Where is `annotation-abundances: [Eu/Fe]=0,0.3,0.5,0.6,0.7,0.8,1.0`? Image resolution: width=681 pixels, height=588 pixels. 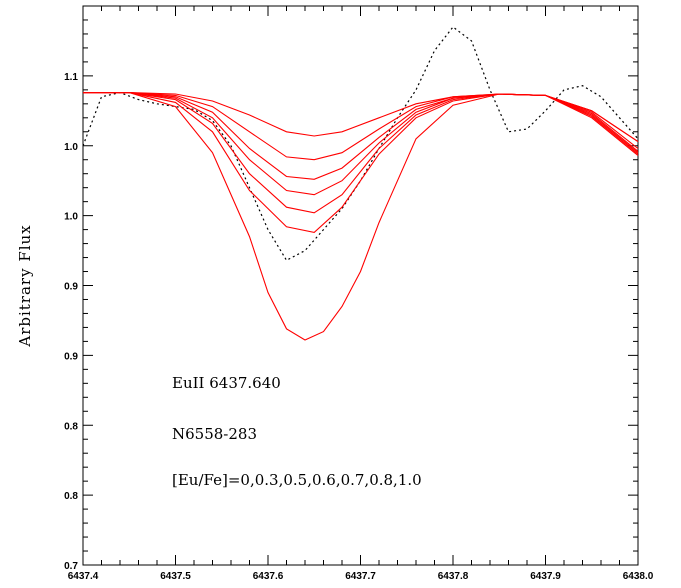
annotation-abundances: [Eu/Fe]=0,0.3,0.5,0.6,0.7,0.8,1.0 is located at coordinates (297, 480).